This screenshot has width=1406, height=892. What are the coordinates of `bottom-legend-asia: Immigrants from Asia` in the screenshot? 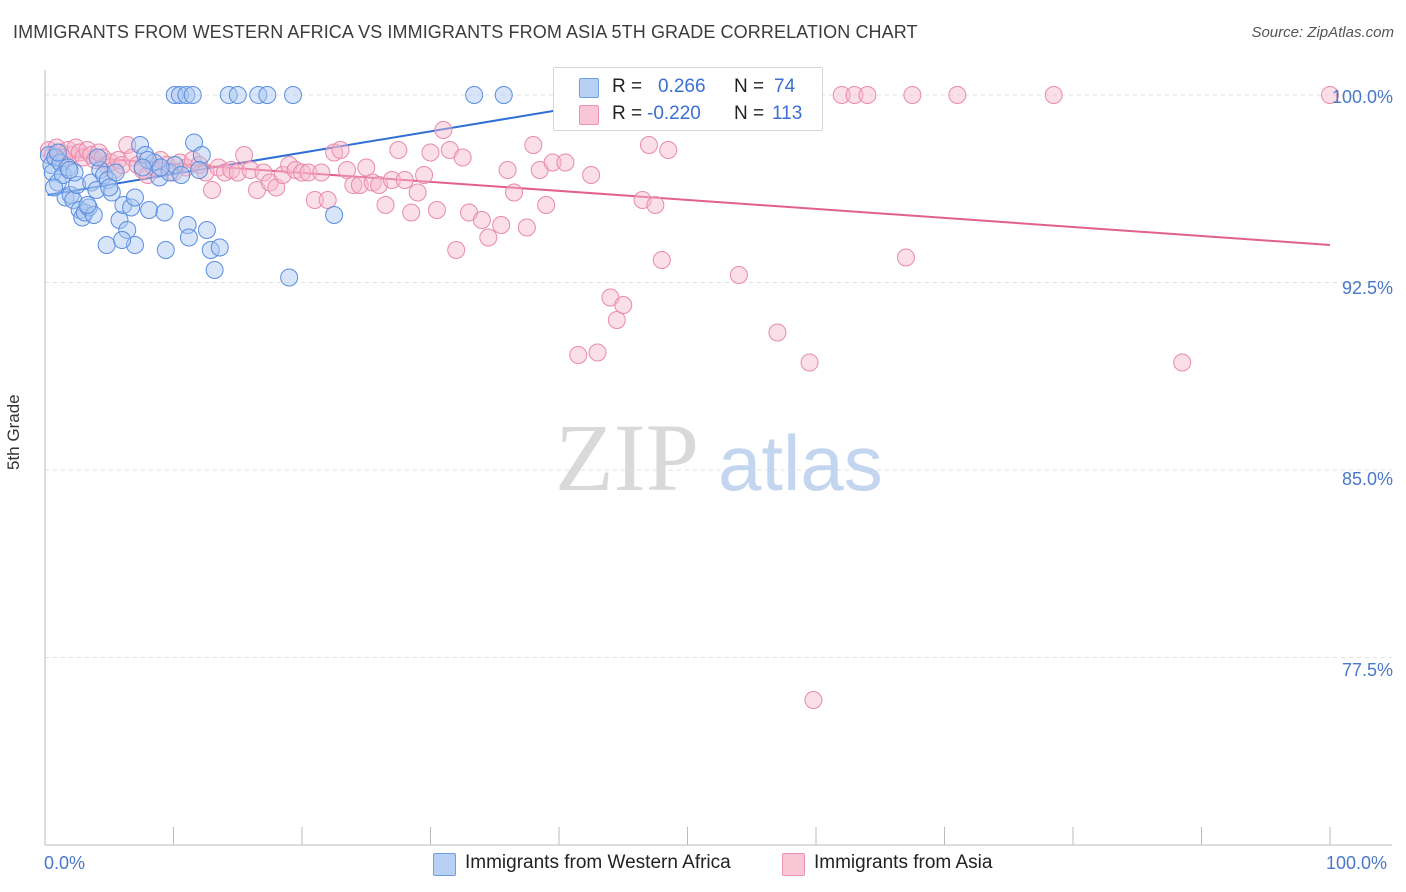 It's located at (902, 864).